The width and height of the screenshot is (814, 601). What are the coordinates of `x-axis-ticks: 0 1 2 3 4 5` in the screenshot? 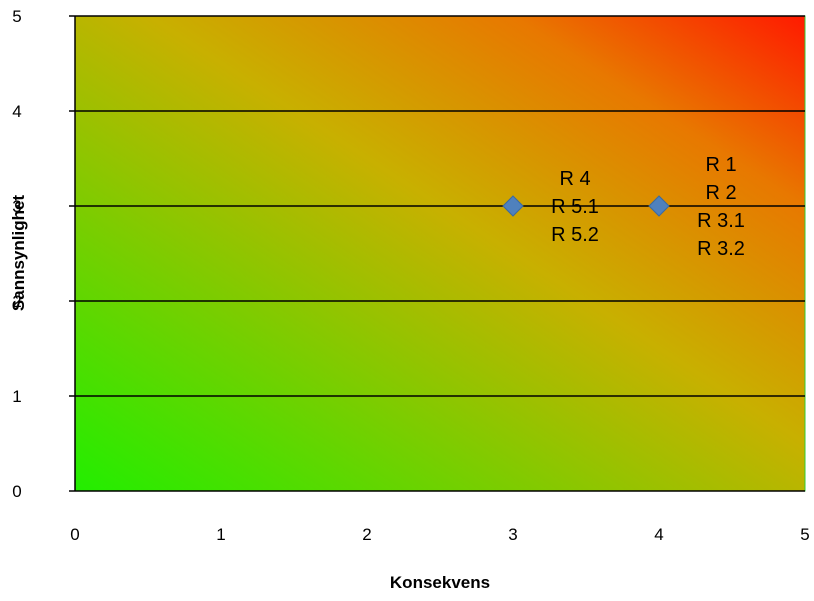 It's located at (439, 534).